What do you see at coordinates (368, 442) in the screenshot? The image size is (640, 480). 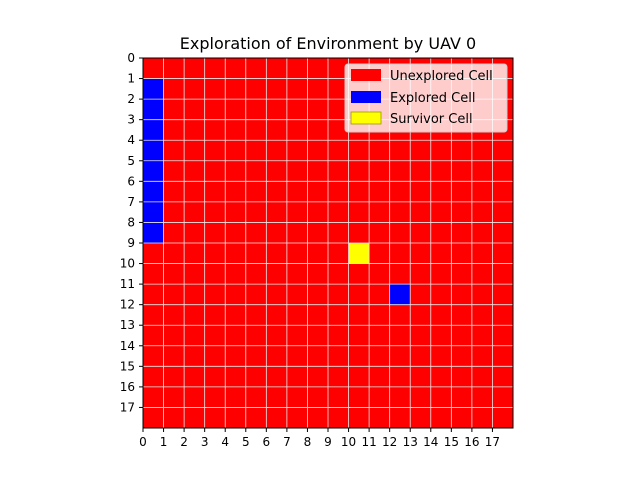 I see `x-tick-label: 11` at bounding box center [368, 442].